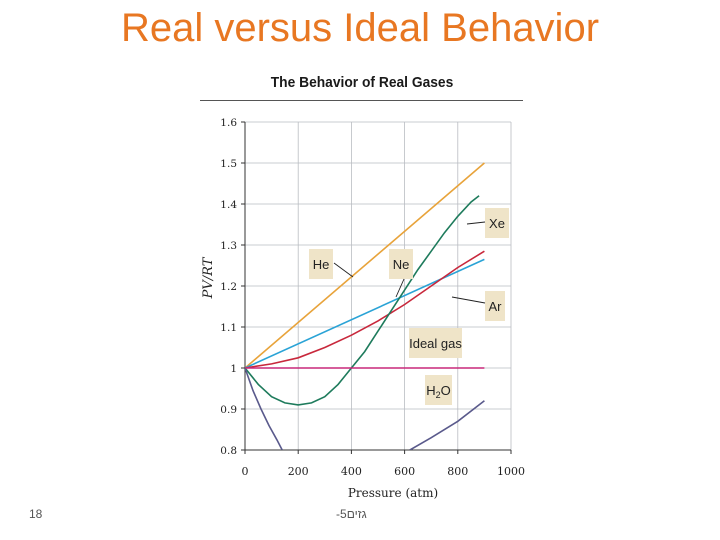 Image resolution: width=720 pixels, height=540 pixels. Describe the element at coordinates (228, 410) in the screenshot. I see `y-tick-label: 0.9` at that location.